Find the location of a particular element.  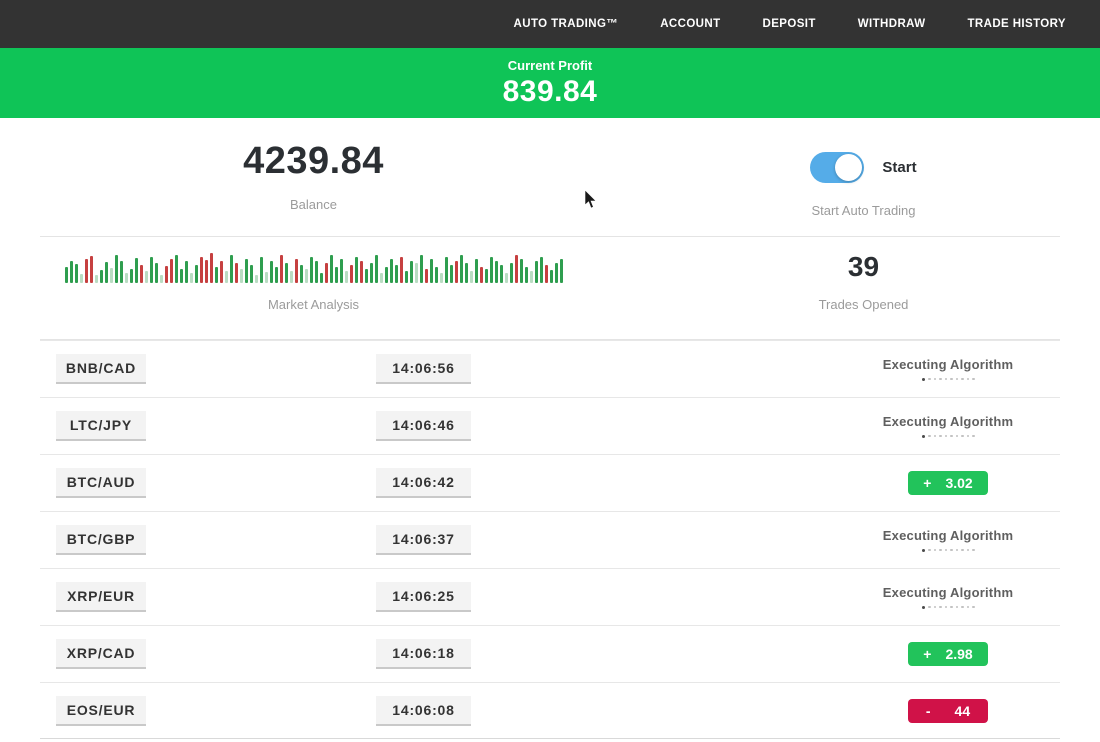

auto-trading-block: Start Start Auto Trading is located at coordinates (863, 177).